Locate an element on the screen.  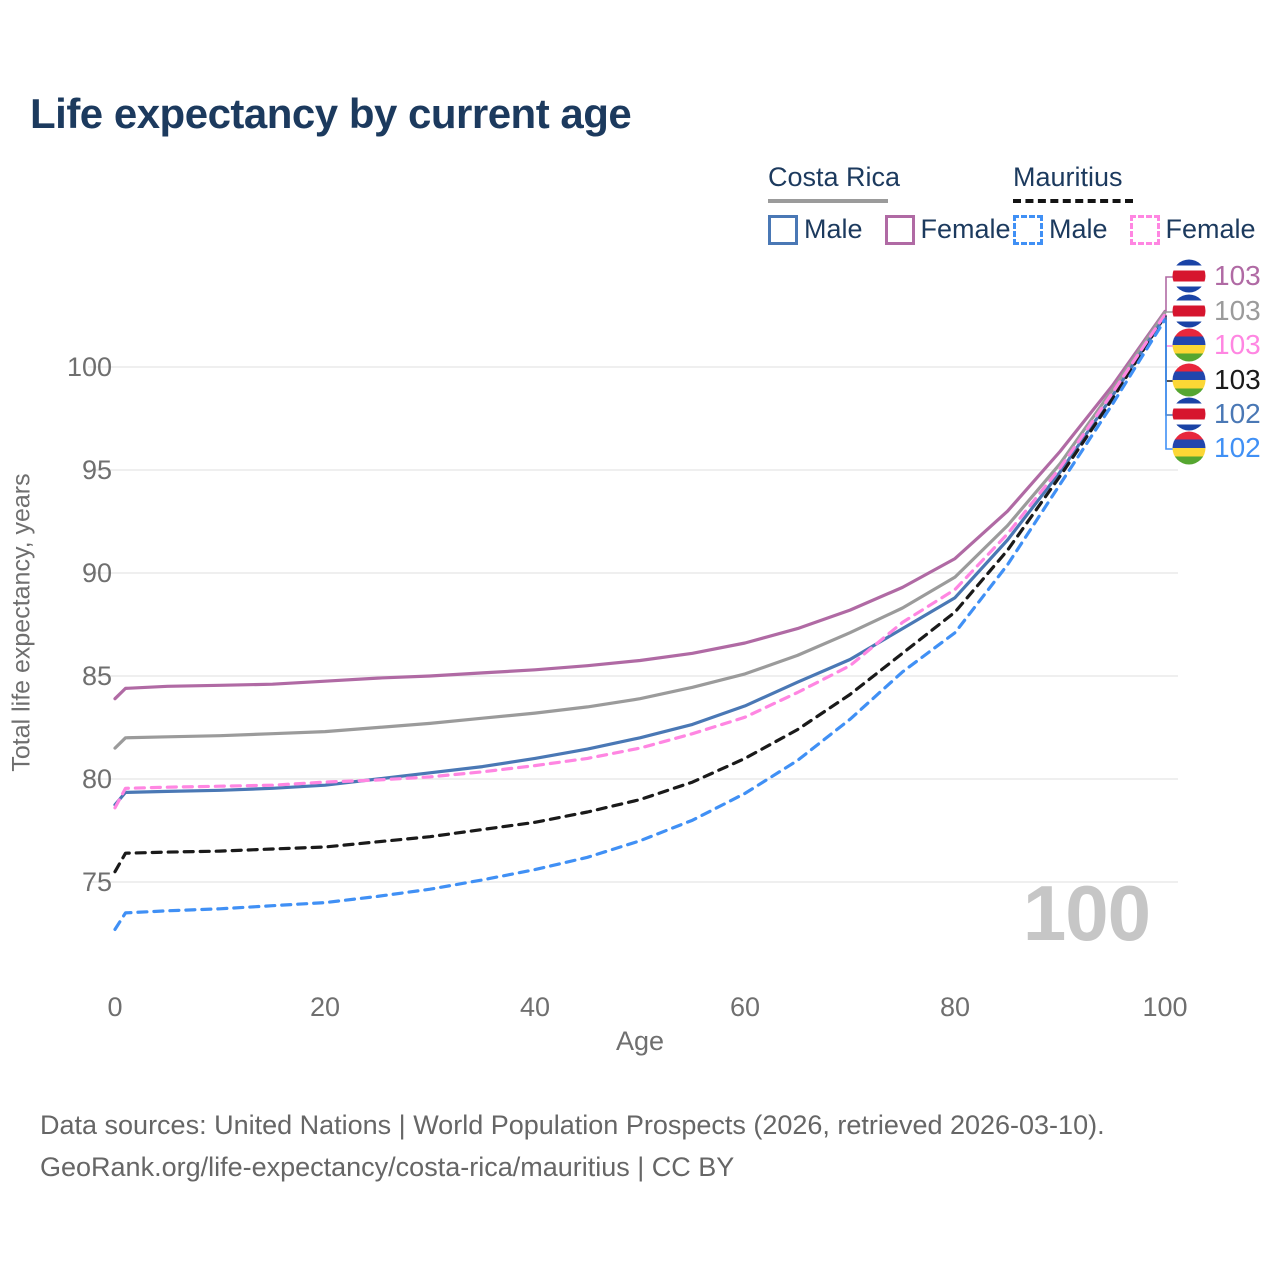
end-label-costa-rica-female: 103 is located at coordinates (1216, 276).